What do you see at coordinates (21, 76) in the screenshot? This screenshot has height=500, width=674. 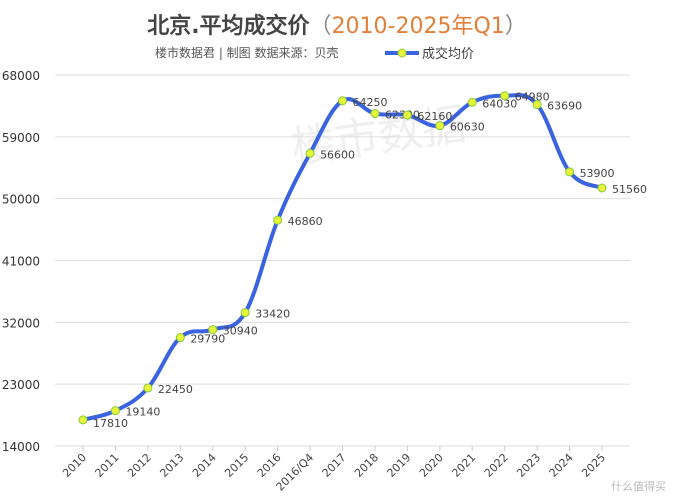 I see `y-tick-label: 68000` at bounding box center [21, 76].